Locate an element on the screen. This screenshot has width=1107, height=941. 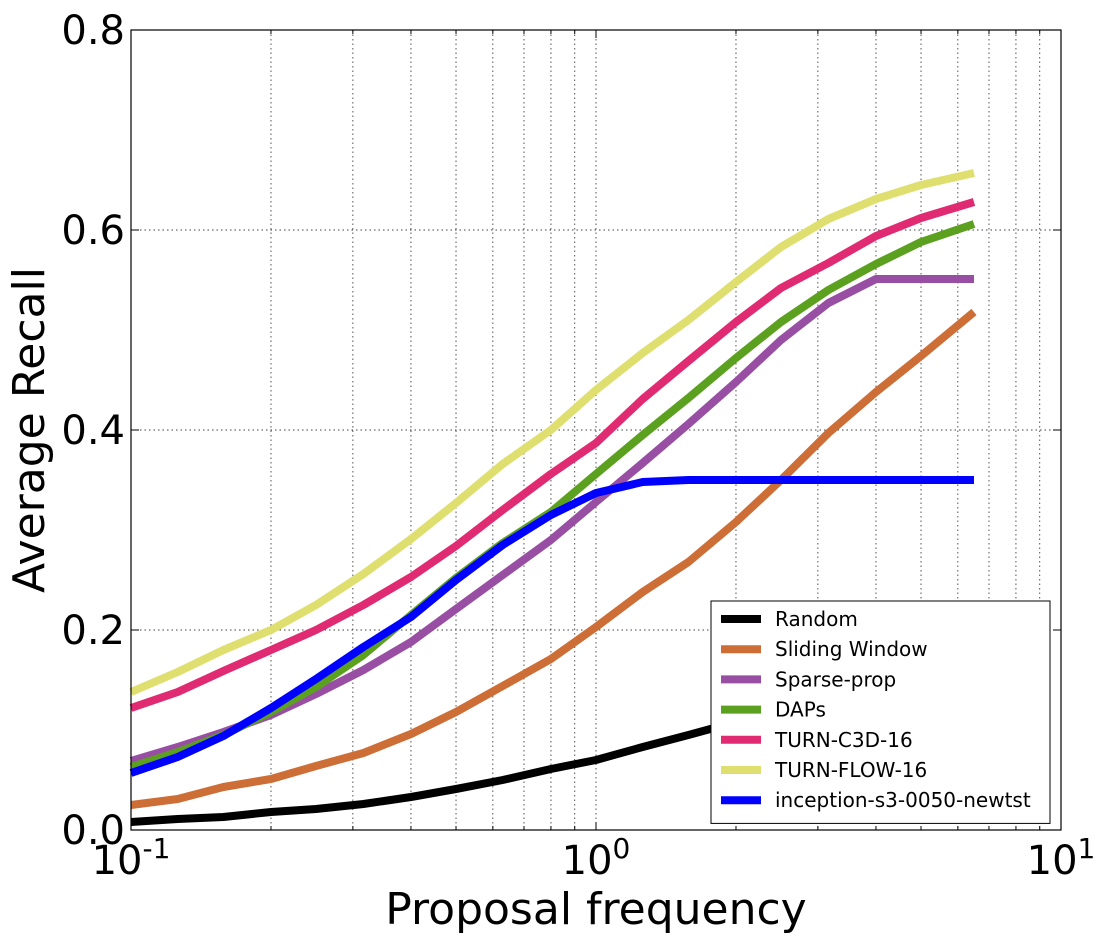
x-tick-label: 10¹ is located at coordinates (1061, 858).